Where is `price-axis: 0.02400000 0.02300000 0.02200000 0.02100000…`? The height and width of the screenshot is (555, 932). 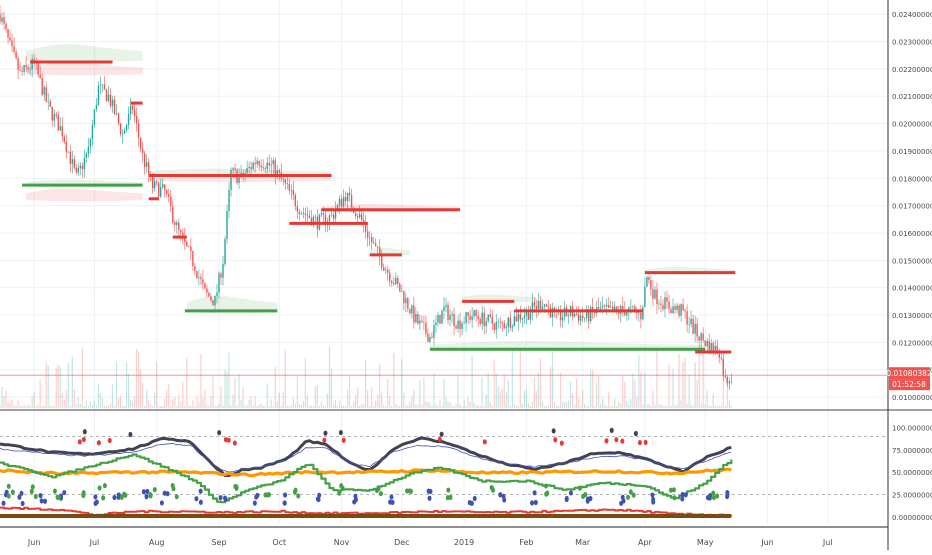
price-axis: 0.02400000 0.02300000 0.02200000 0.02100000… is located at coordinates (912, 206).